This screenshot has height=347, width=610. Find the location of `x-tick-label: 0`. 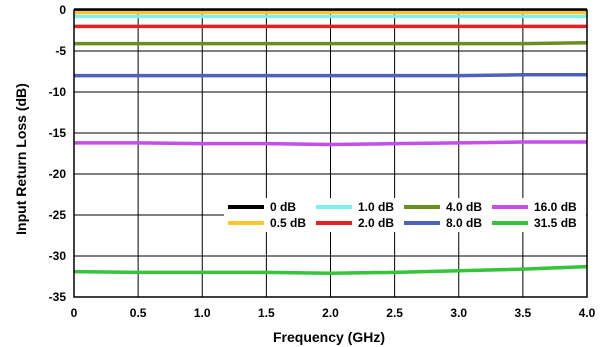

x-tick-label: 0 is located at coordinates (74, 313).